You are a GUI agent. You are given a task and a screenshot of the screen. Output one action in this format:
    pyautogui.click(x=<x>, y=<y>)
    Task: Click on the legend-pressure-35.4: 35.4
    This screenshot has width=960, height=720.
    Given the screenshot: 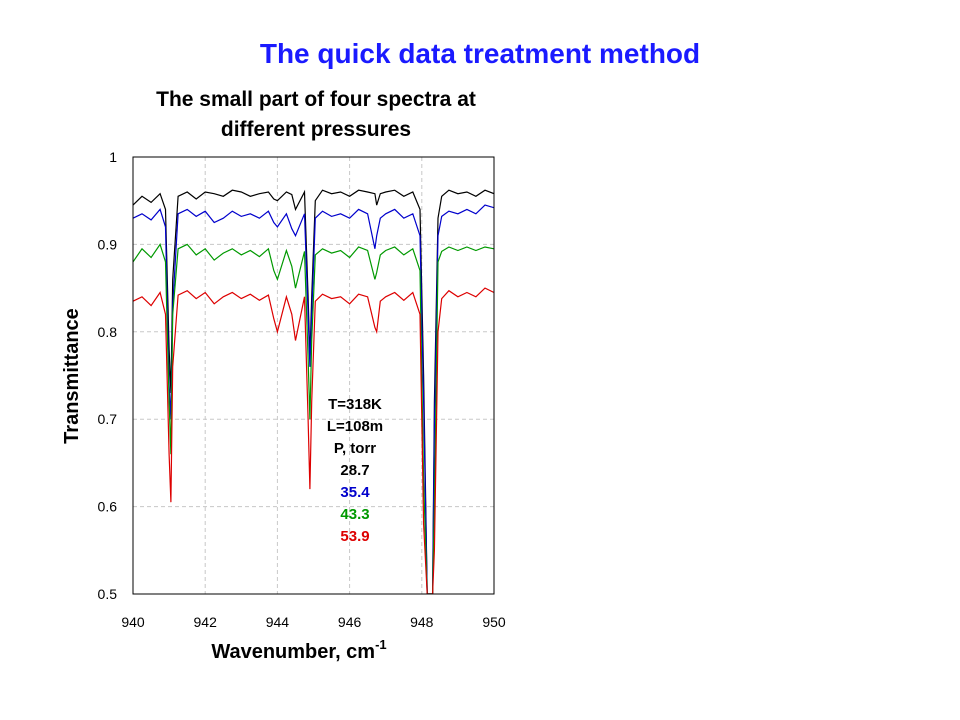 What is the action you would take?
    pyautogui.click(x=355, y=492)
    